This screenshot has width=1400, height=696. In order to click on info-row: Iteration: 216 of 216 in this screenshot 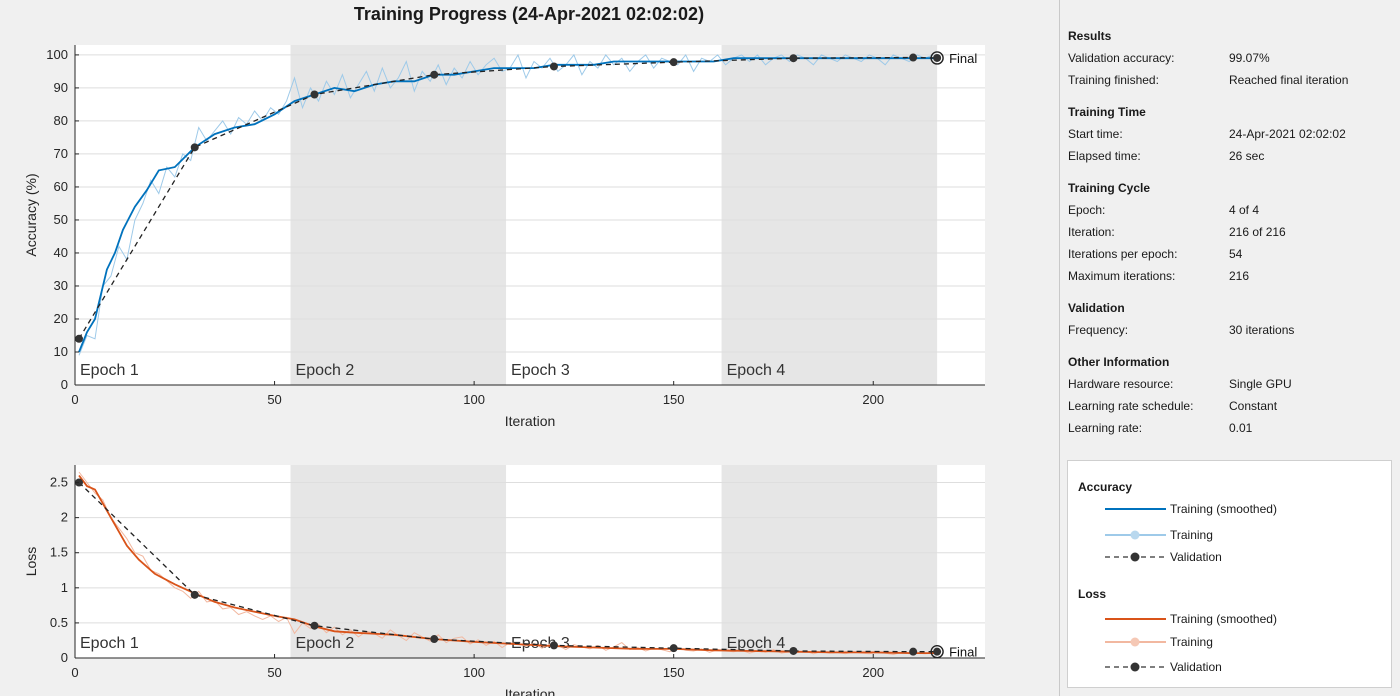, I will do `click(1228, 235)`.